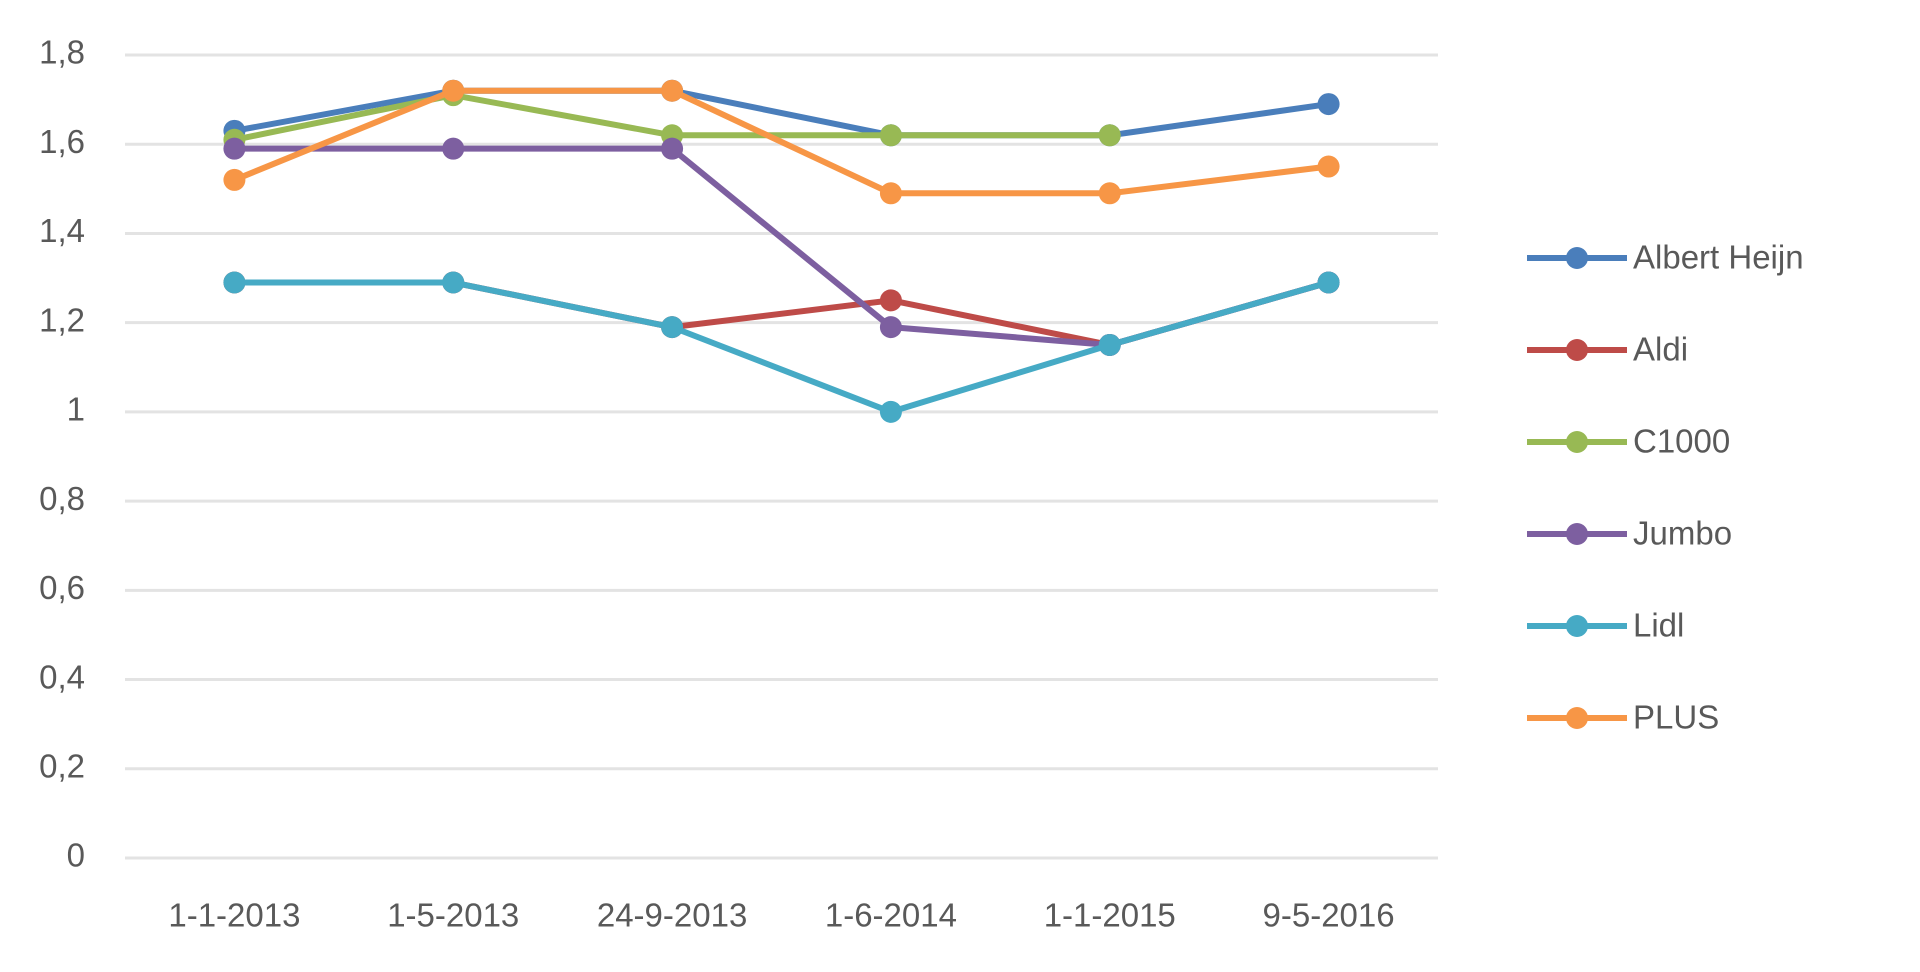  What do you see at coordinates (62, 676) in the screenshot?
I see `y-tick-label: 0,4` at bounding box center [62, 676].